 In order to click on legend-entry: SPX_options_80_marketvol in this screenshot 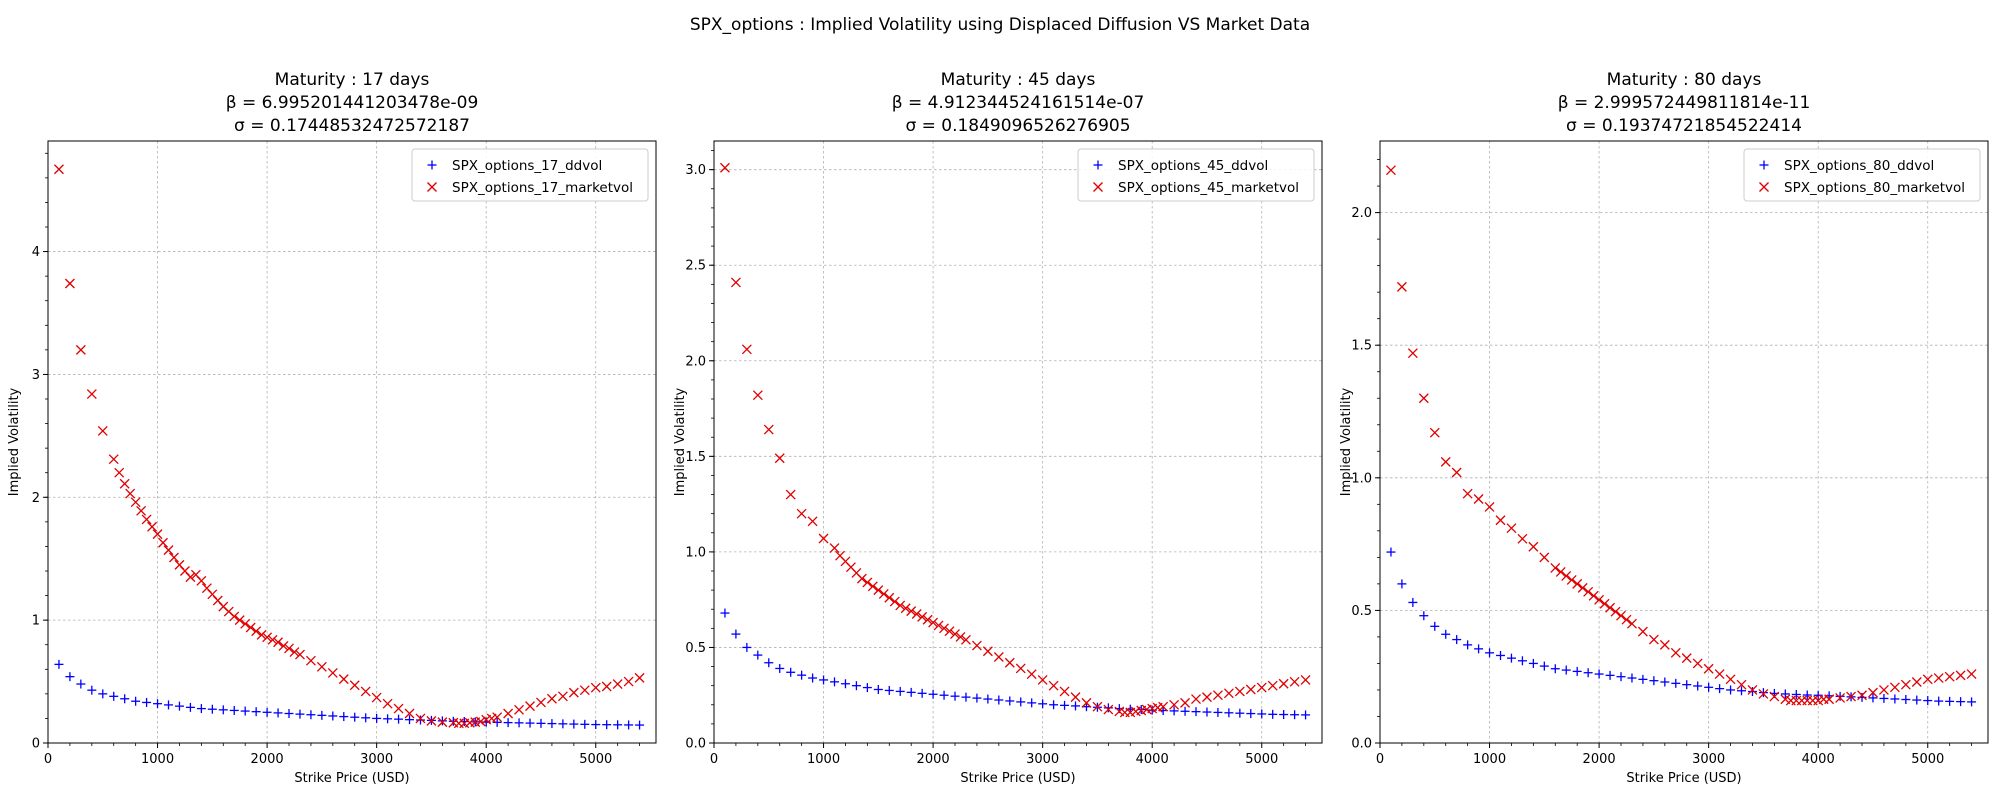, I will do `click(1874, 188)`.